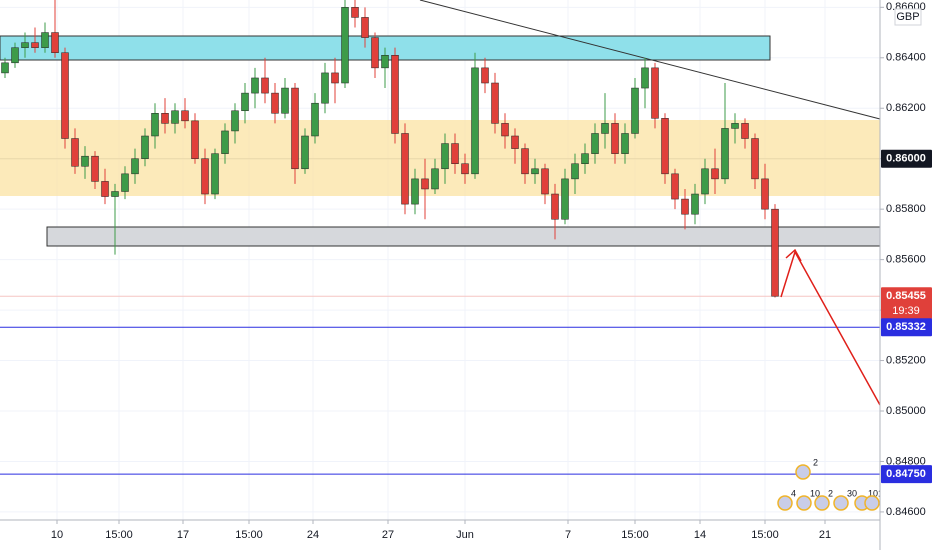 The width and height of the screenshot is (932, 550). Describe the element at coordinates (906, 159) in the screenshot. I see `price-label: 0.86000` at that location.